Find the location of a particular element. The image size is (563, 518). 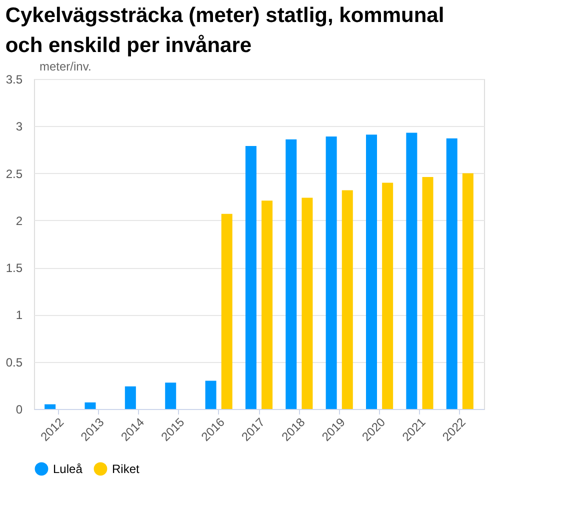

y-axis-title: meter/inv. is located at coordinates (66, 67).